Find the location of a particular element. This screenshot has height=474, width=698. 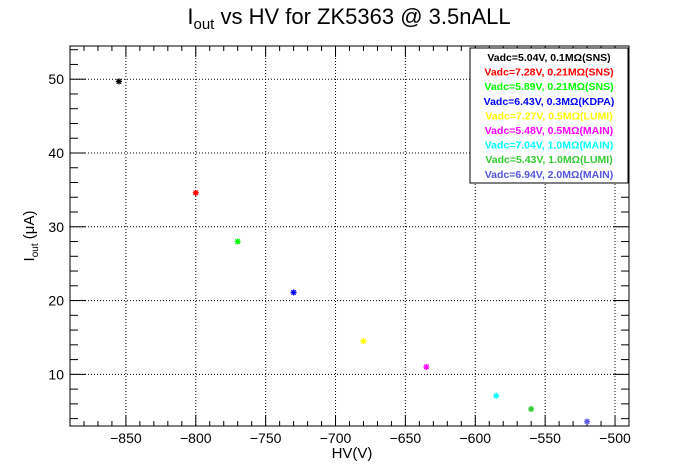

y-tick-label: 10 is located at coordinates (56, 374).